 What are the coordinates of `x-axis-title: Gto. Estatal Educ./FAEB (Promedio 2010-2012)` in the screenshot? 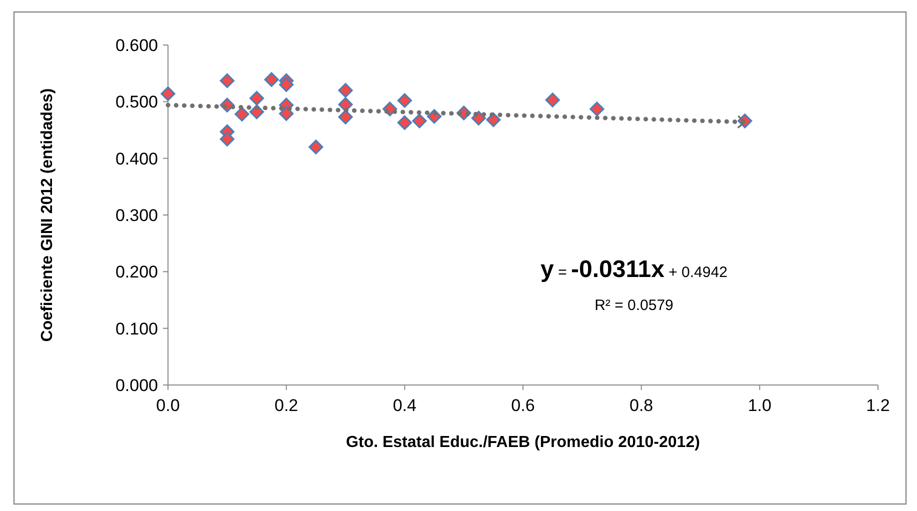 It's located at (523, 442).